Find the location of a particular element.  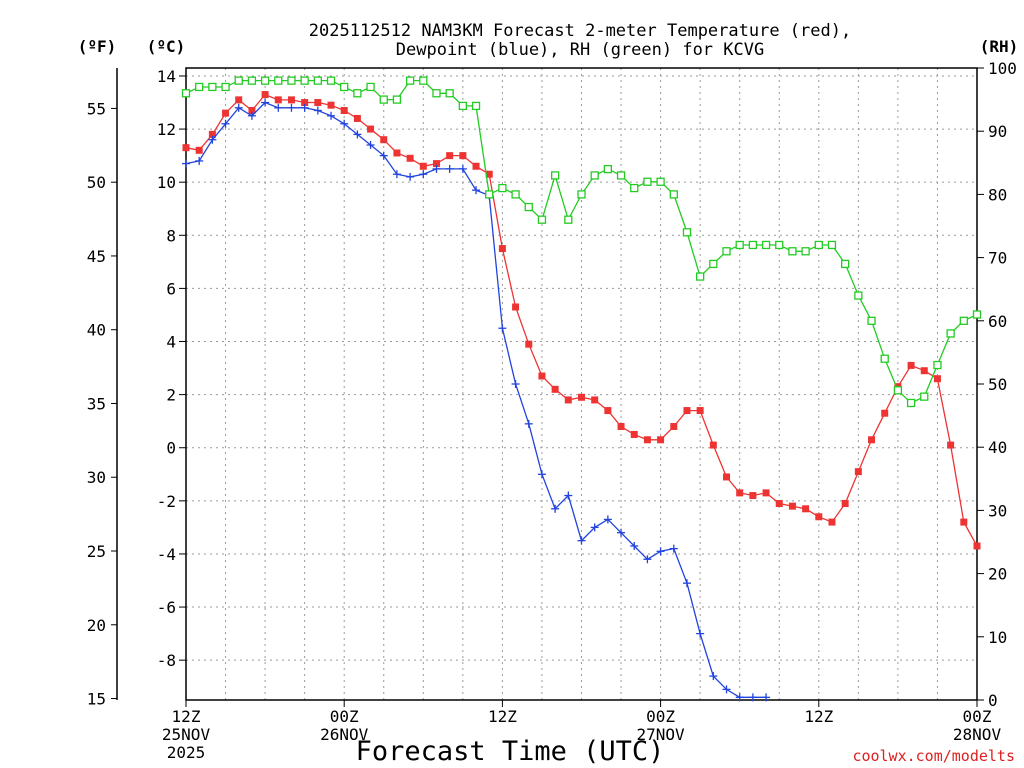

celsius-tick-label: -2 is located at coordinates (166, 501).